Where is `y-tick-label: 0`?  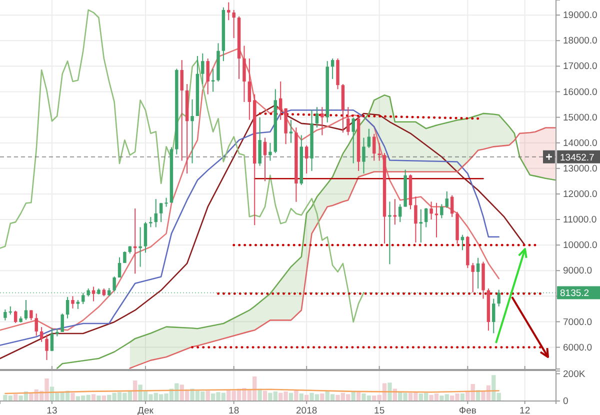 y-tick-label: 0 is located at coordinates (565, 402).